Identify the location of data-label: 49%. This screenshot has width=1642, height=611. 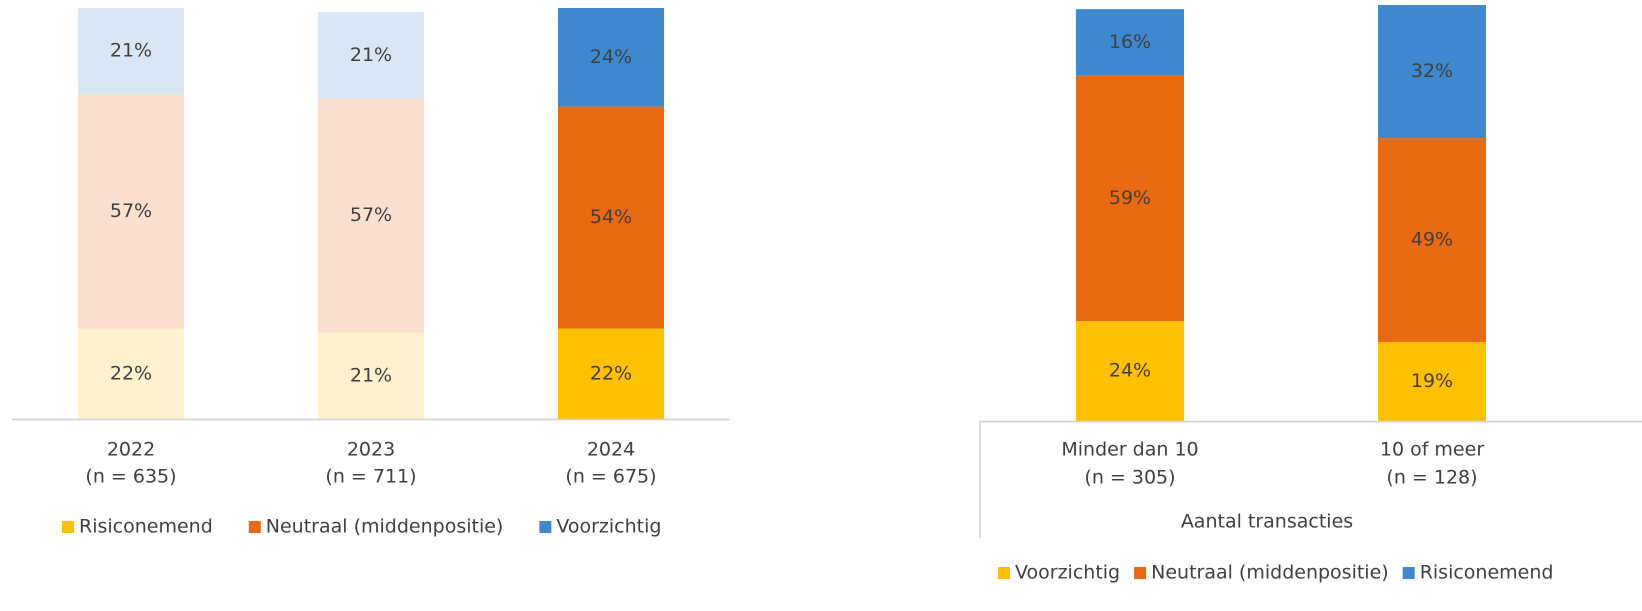
(1432, 240).